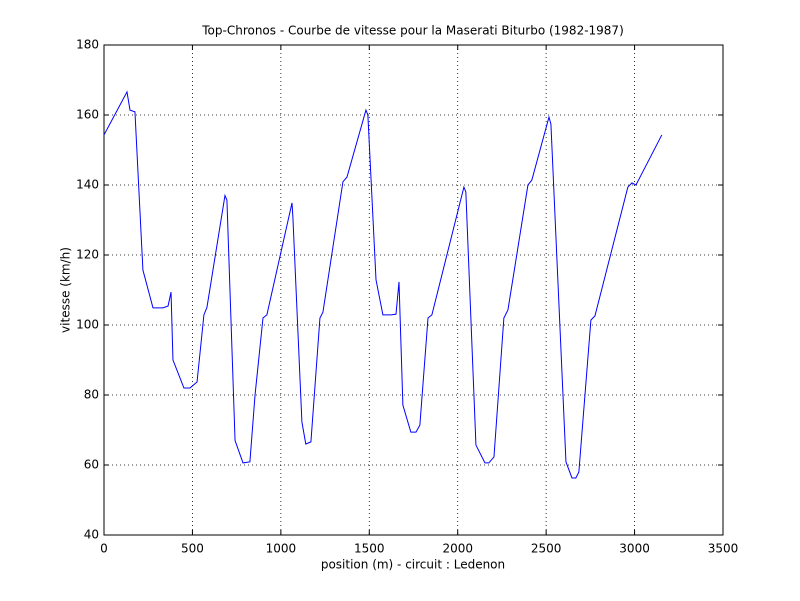  What do you see at coordinates (104, 549) in the screenshot?
I see `x-tick-label: 0` at bounding box center [104, 549].